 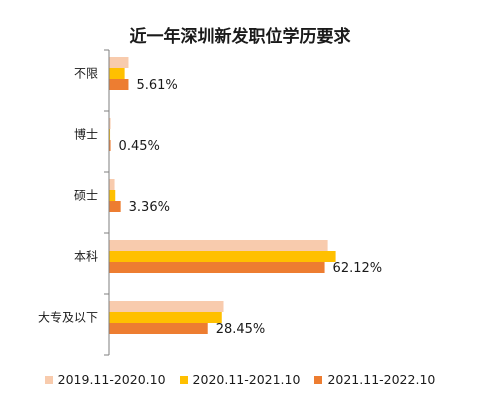 What do you see at coordinates (111, 379) in the screenshot?
I see `legend-label: 2019.11-2020.10` at bounding box center [111, 379].